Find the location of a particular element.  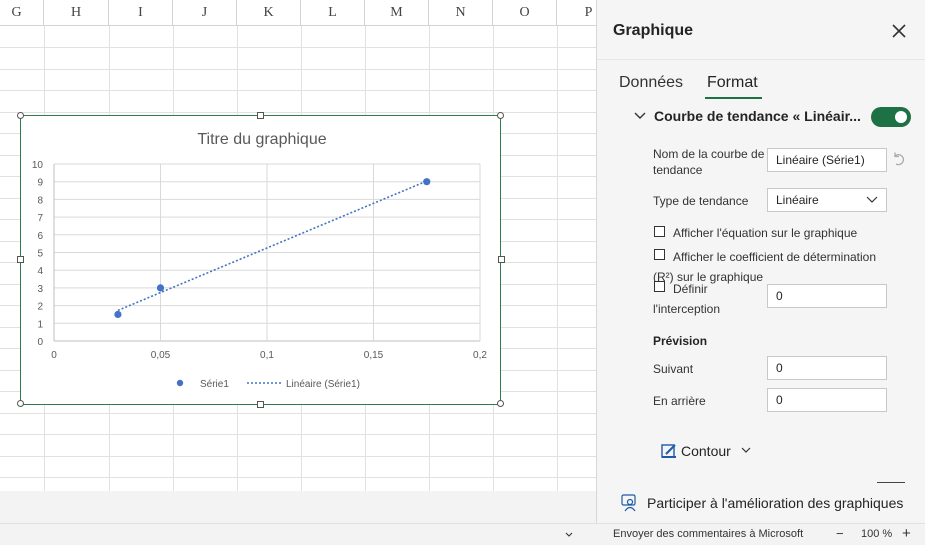

close-icon is located at coordinates (899, 31).